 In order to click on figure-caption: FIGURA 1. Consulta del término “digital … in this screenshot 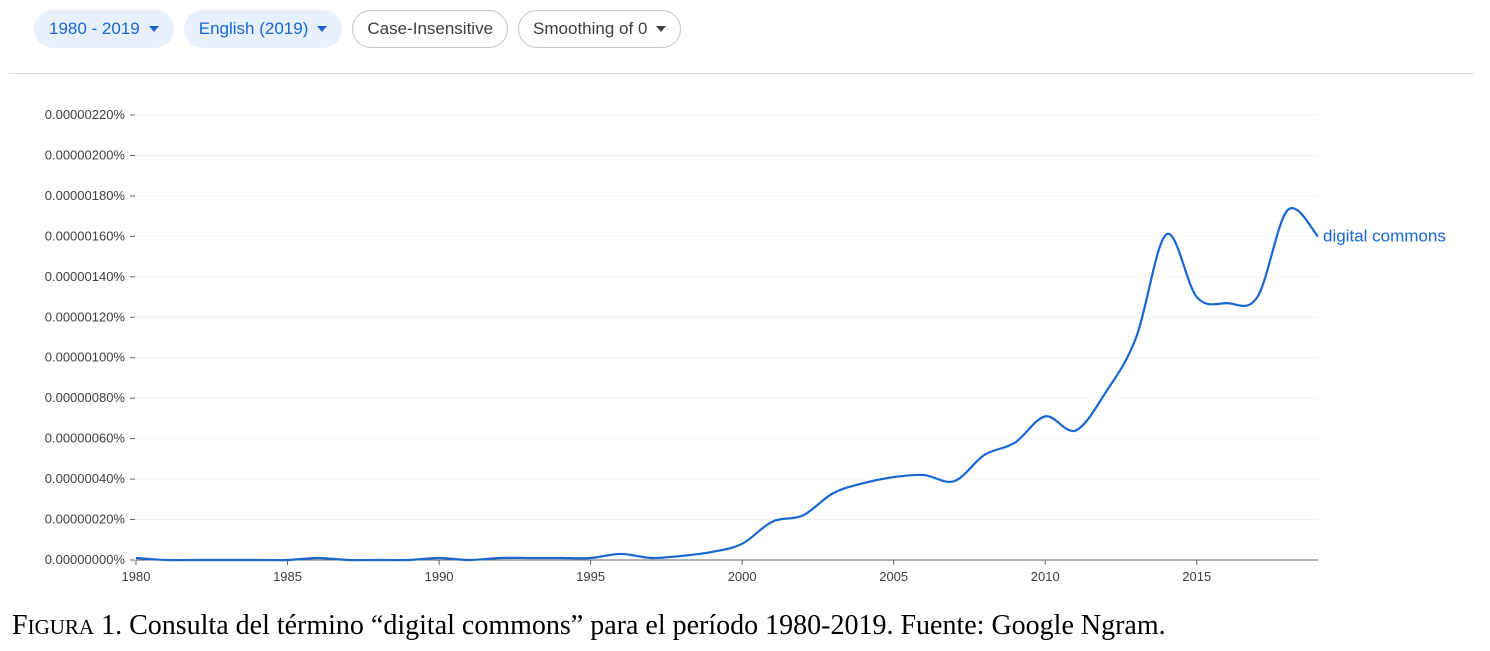, I will do `click(589, 626)`.